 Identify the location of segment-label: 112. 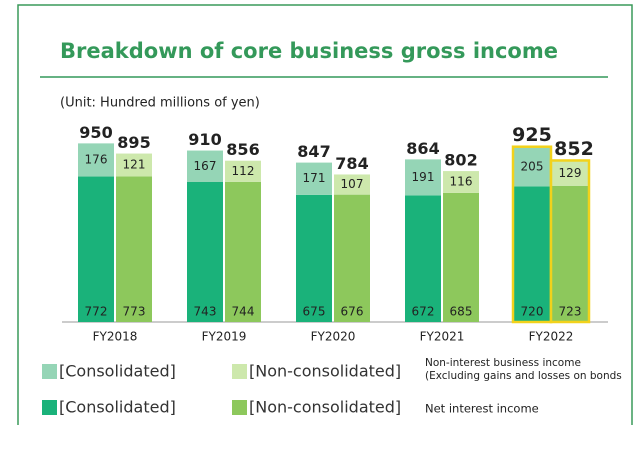
(243, 171).